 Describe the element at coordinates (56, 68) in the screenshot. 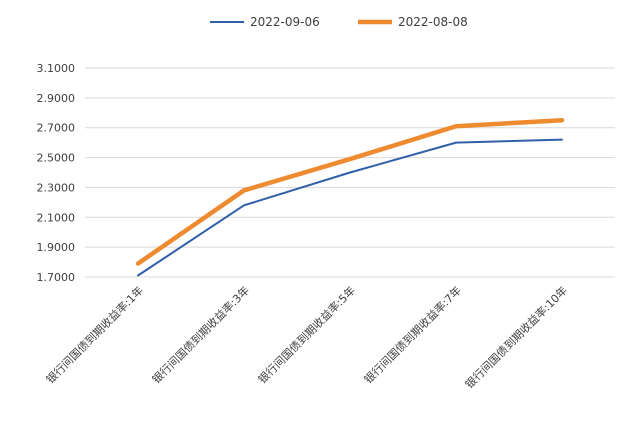

I see `y-tick-label: 3.1000` at that location.